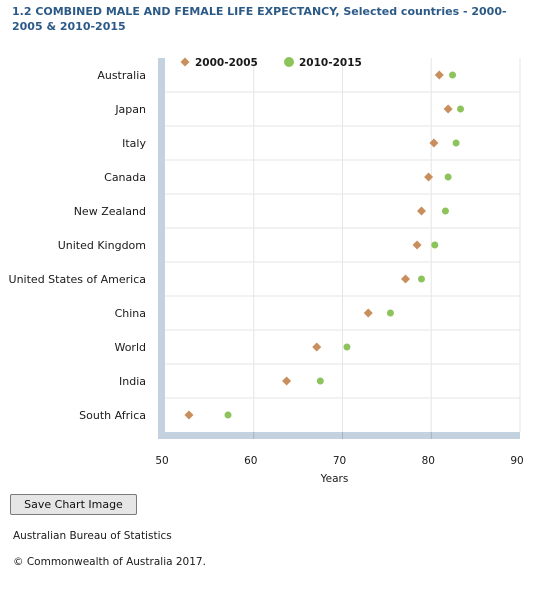 The width and height of the screenshot is (550, 600). Describe the element at coordinates (102, 245) in the screenshot. I see `category-label: United Kingdom` at that location.